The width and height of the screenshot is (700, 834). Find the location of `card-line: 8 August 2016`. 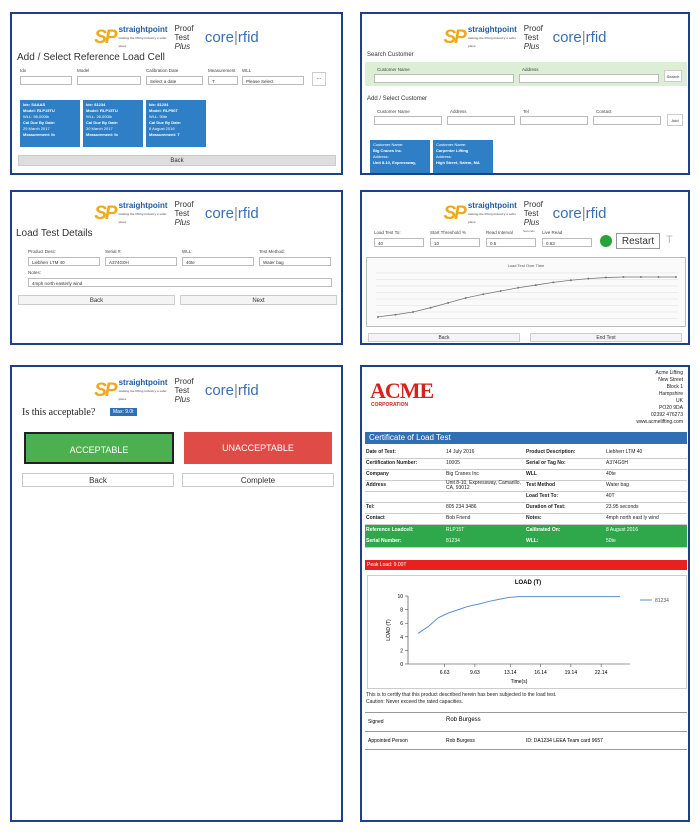

card-line: 8 August 2016 is located at coordinates (162, 128).